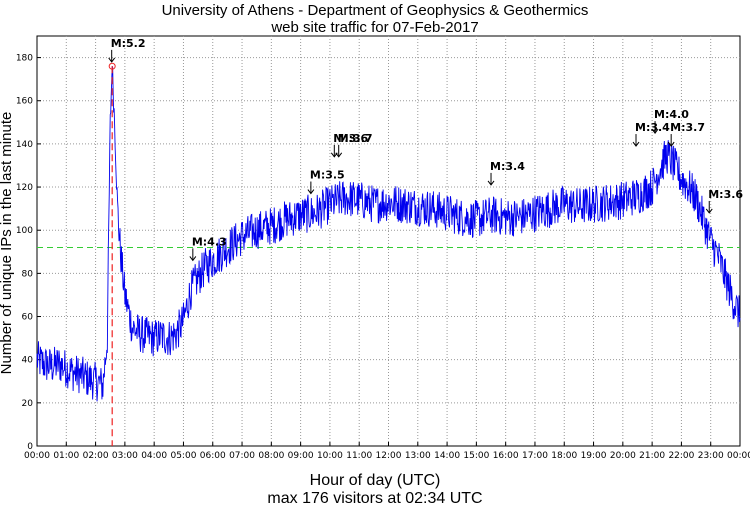 The width and height of the screenshot is (750, 511). What do you see at coordinates (24, 145) in the screenshot?
I see `y-tick-label: 140` at bounding box center [24, 145].